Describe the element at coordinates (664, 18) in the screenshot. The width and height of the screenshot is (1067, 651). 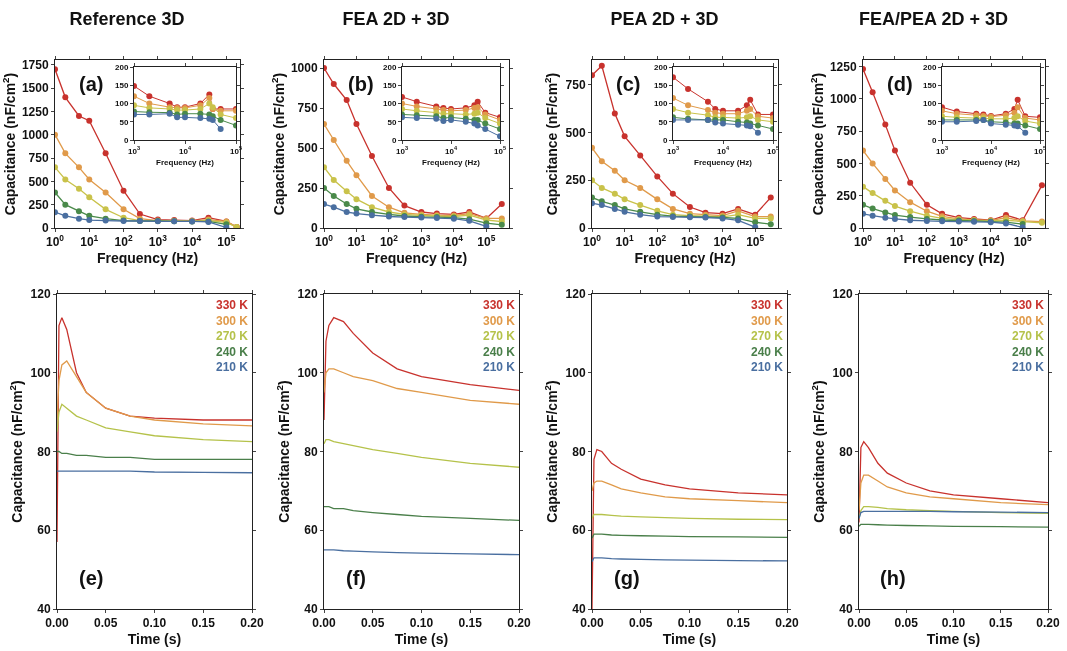
I see `chart-title: PEA 2D + 3D` at that location.